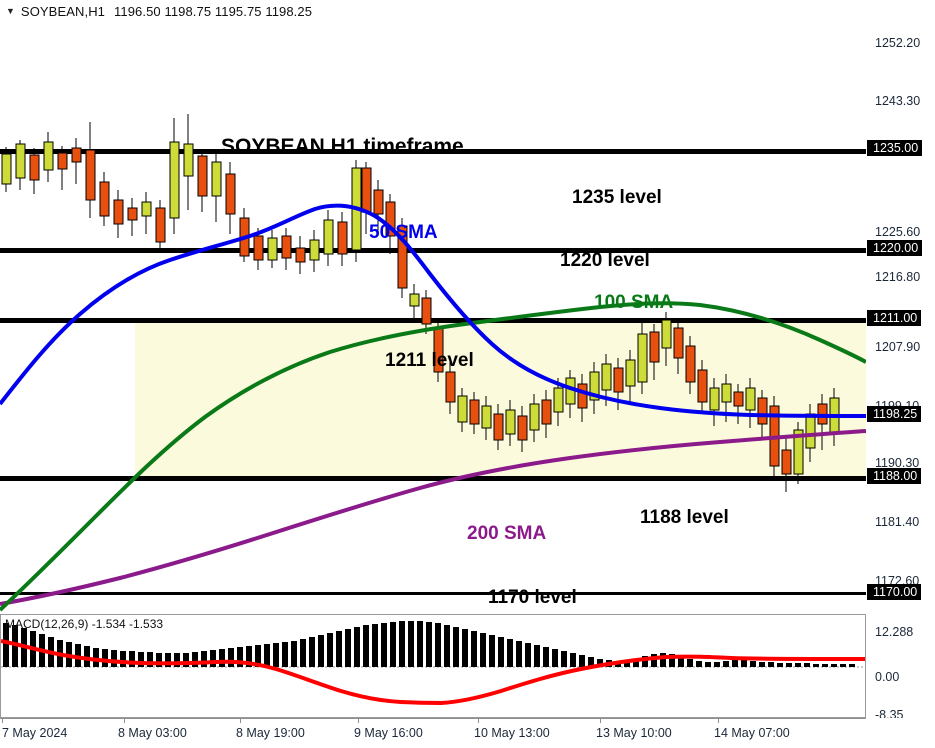 The image size is (935, 748). What do you see at coordinates (63, 11) in the screenshot?
I see `symbol-timeframe-label: SOYBEAN,H1` at bounding box center [63, 11].